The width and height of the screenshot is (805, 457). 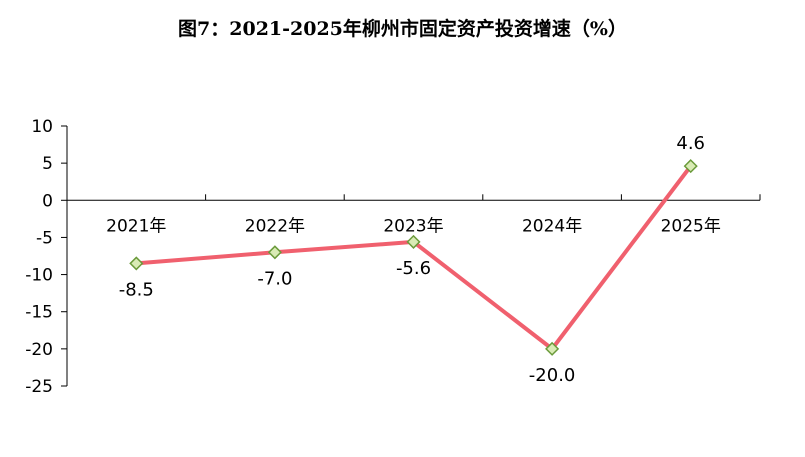 I want to click on y-tick-label: 0, so click(x=47, y=201).